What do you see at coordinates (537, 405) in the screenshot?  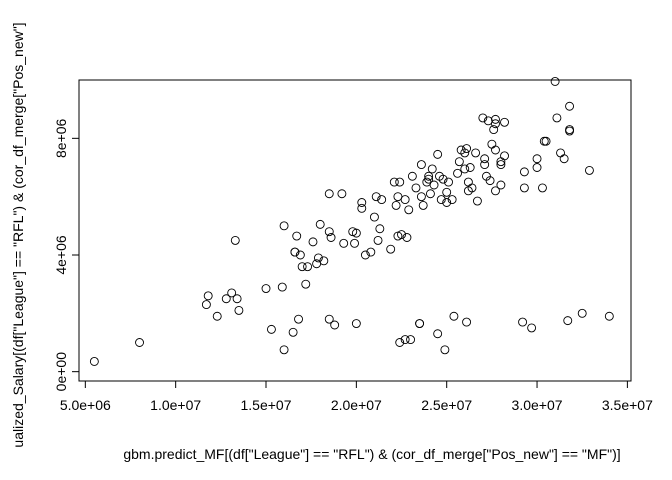 I see `x-tick-label: 3.0e+07` at bounding box center [537, 405].